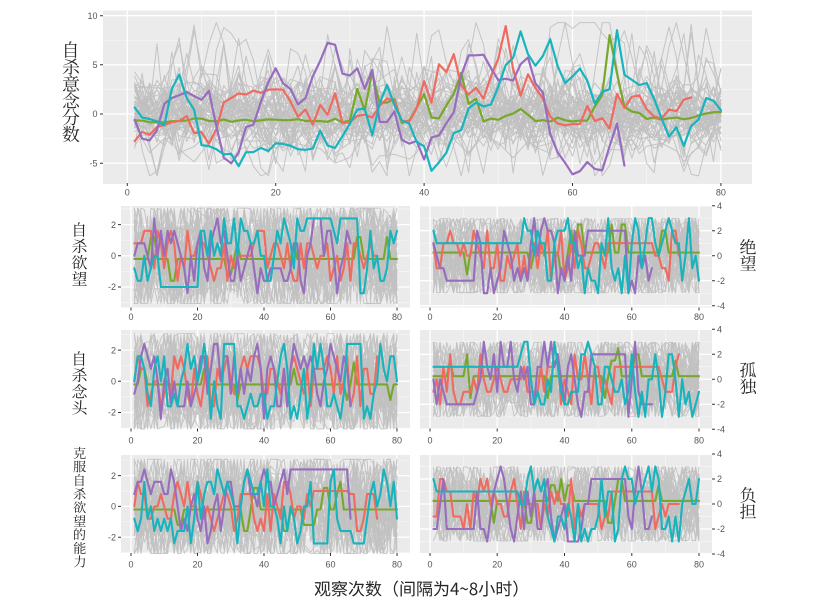  Describe the element at coordinates (94, 65) in the screenshot. I see `svg-text: 5` at that location.